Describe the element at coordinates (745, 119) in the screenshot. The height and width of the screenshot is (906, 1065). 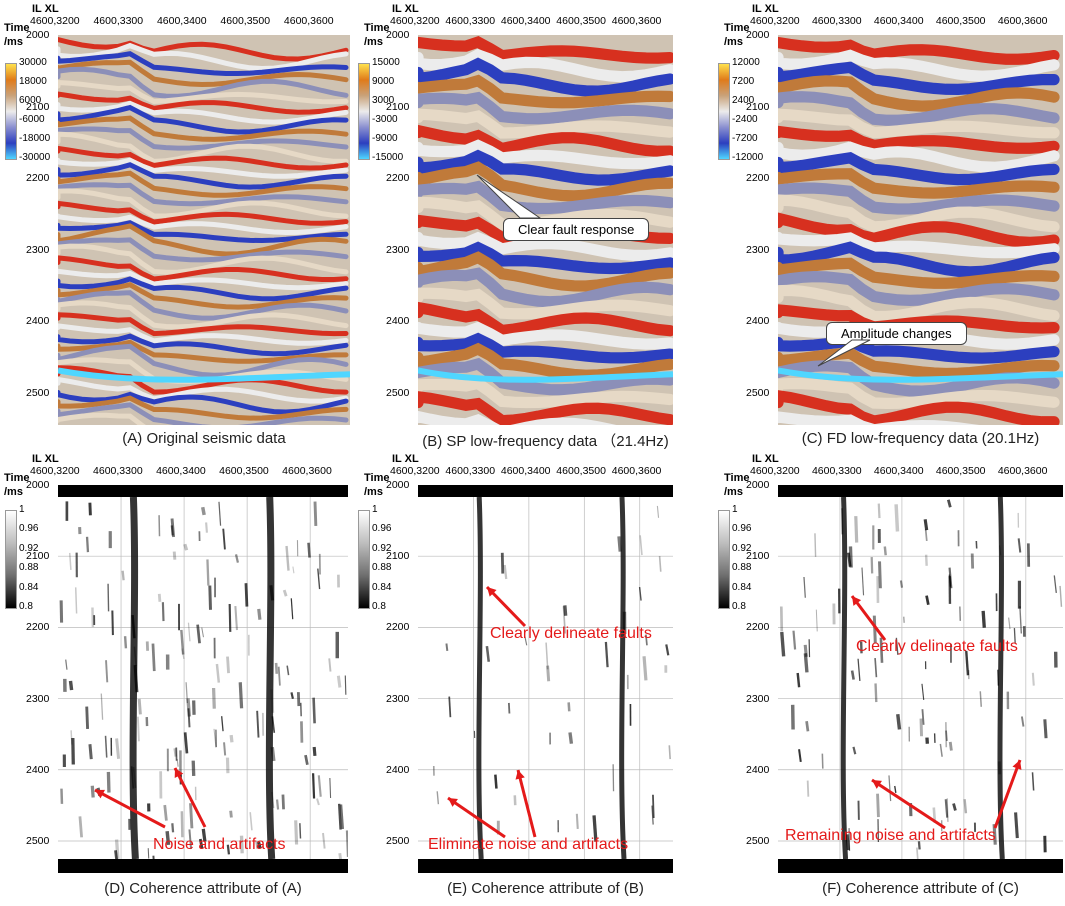
I see `colorbar-label: -2400` at that location.